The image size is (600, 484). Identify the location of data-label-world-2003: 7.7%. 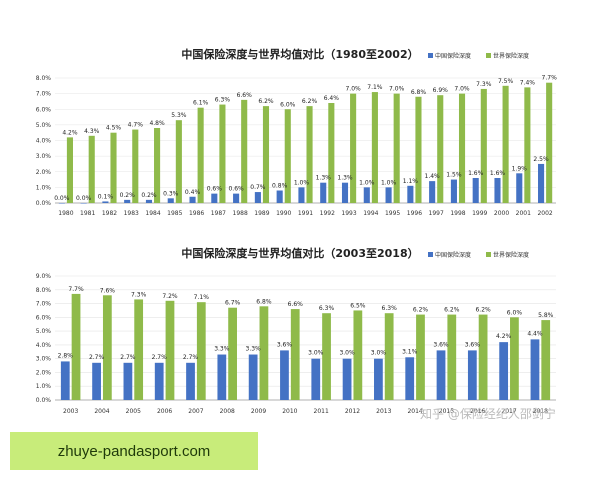
(76, 289).